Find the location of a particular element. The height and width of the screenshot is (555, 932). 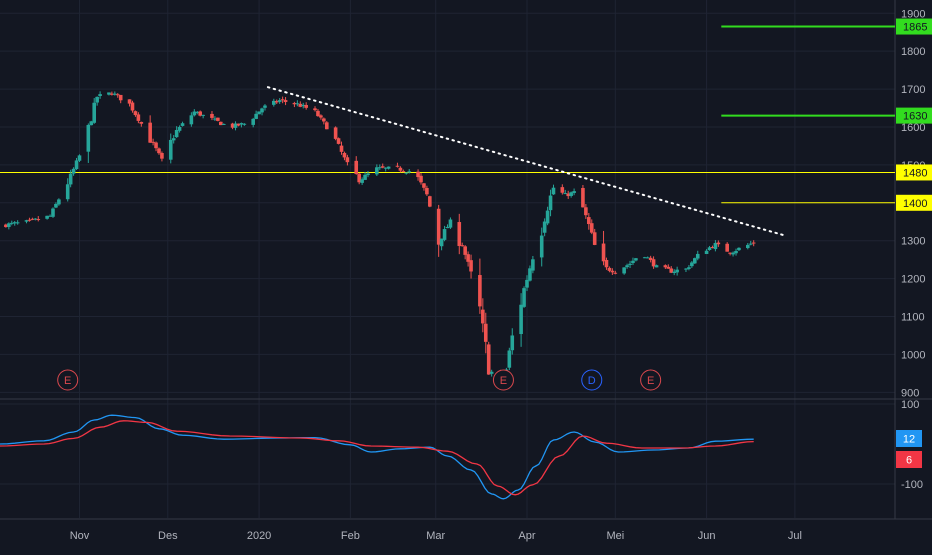

price-tick-label: 1600 is located at coordinates (913, 128).